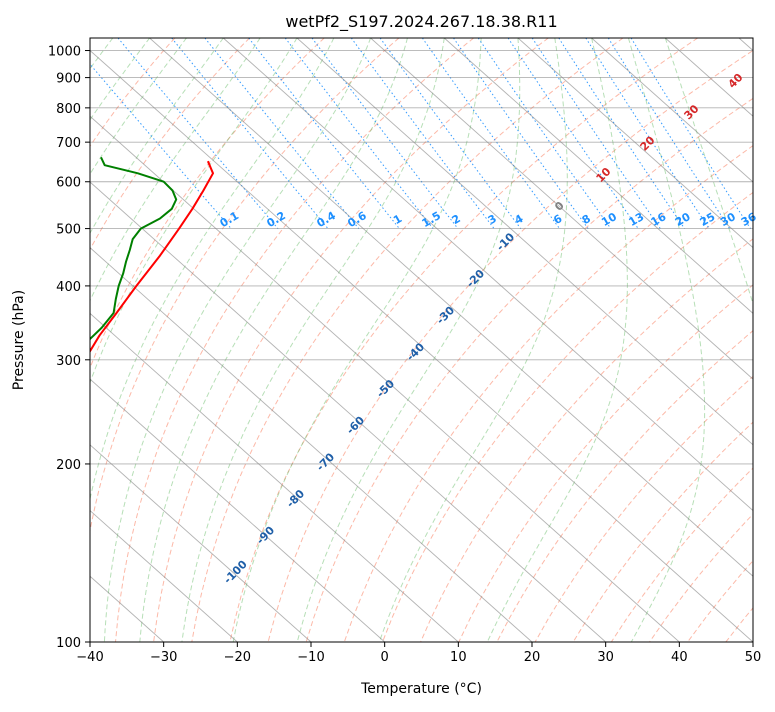  What do you see at coordinates (310, 657) in the screenshot?
I see `x-tick-label: −10` at bounding box center [310, 657].